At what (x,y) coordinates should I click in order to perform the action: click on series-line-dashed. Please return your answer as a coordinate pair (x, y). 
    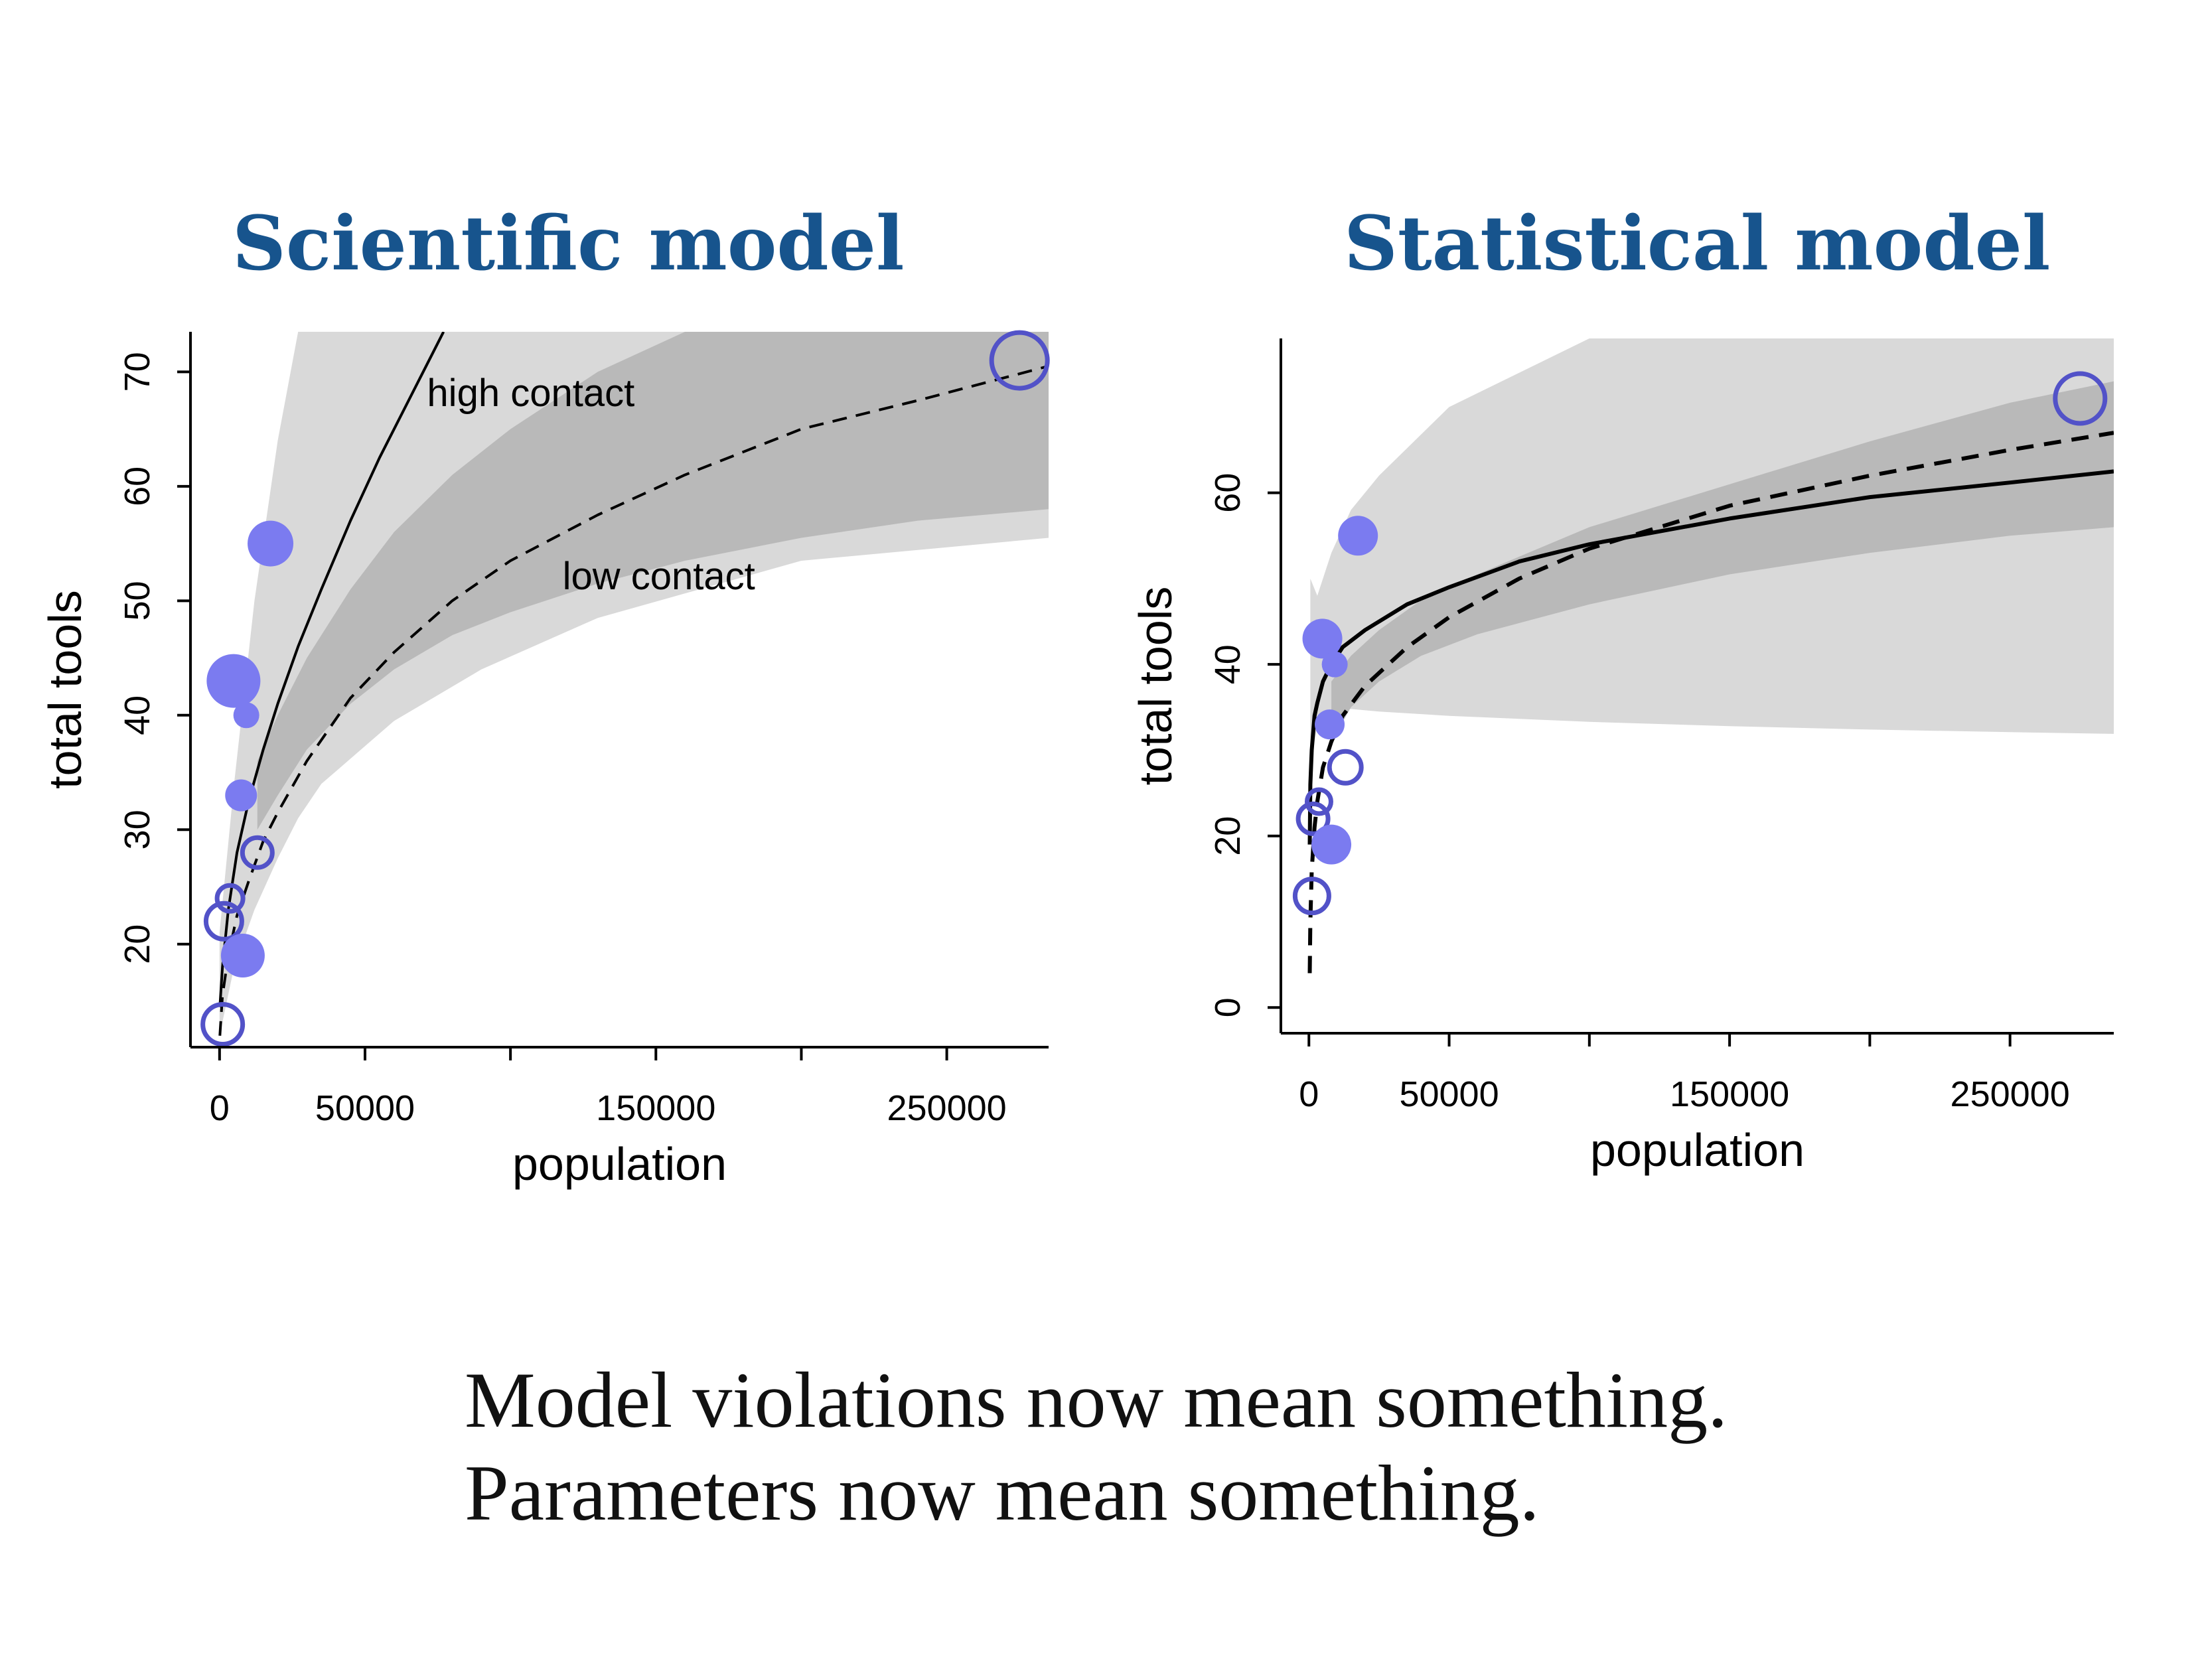
    Looking at the image, I should click on (1710, 702).